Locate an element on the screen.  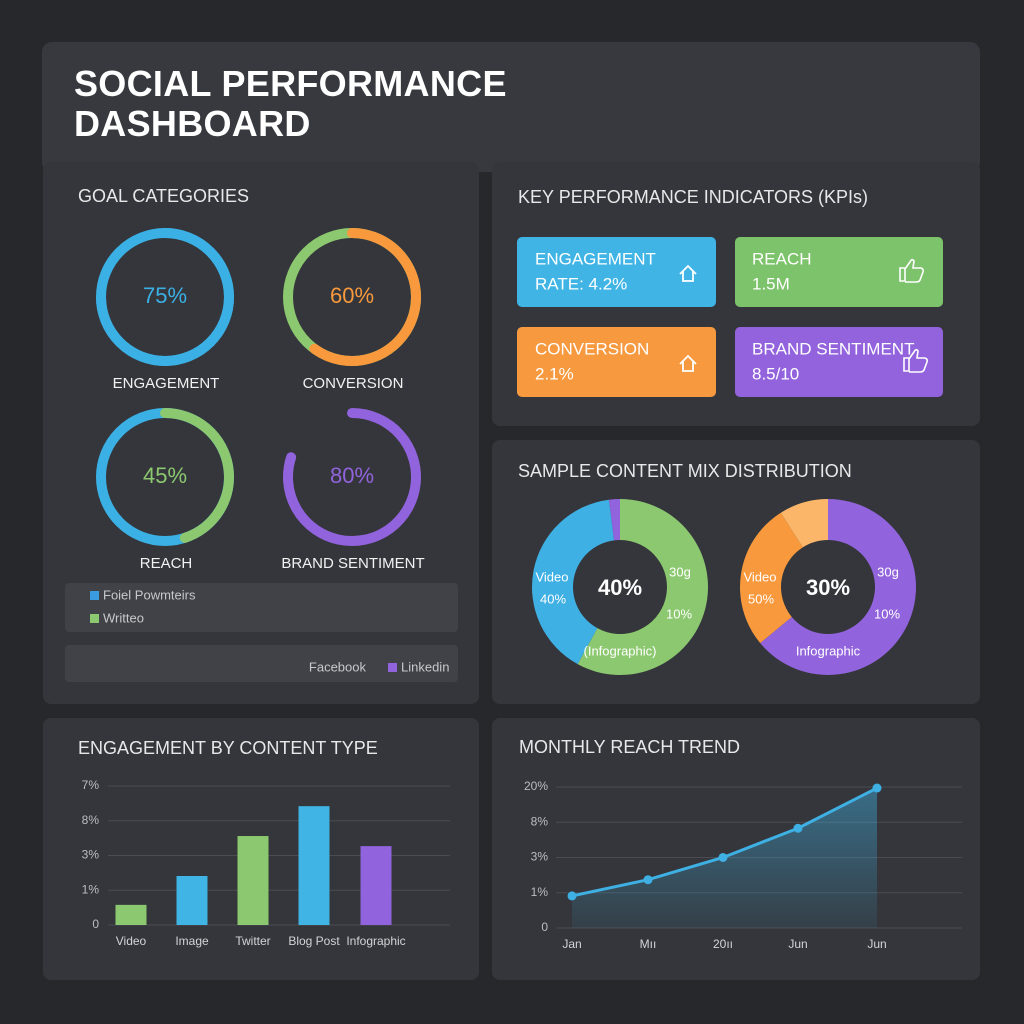
x-tick-label: Infographic is located at coordinates (375, 941).